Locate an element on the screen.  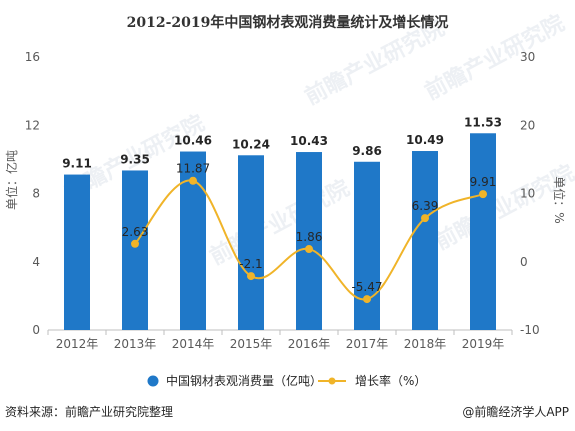
watermark-text-2: 前瞻产业研究院 is located at coordinates (280, 222).